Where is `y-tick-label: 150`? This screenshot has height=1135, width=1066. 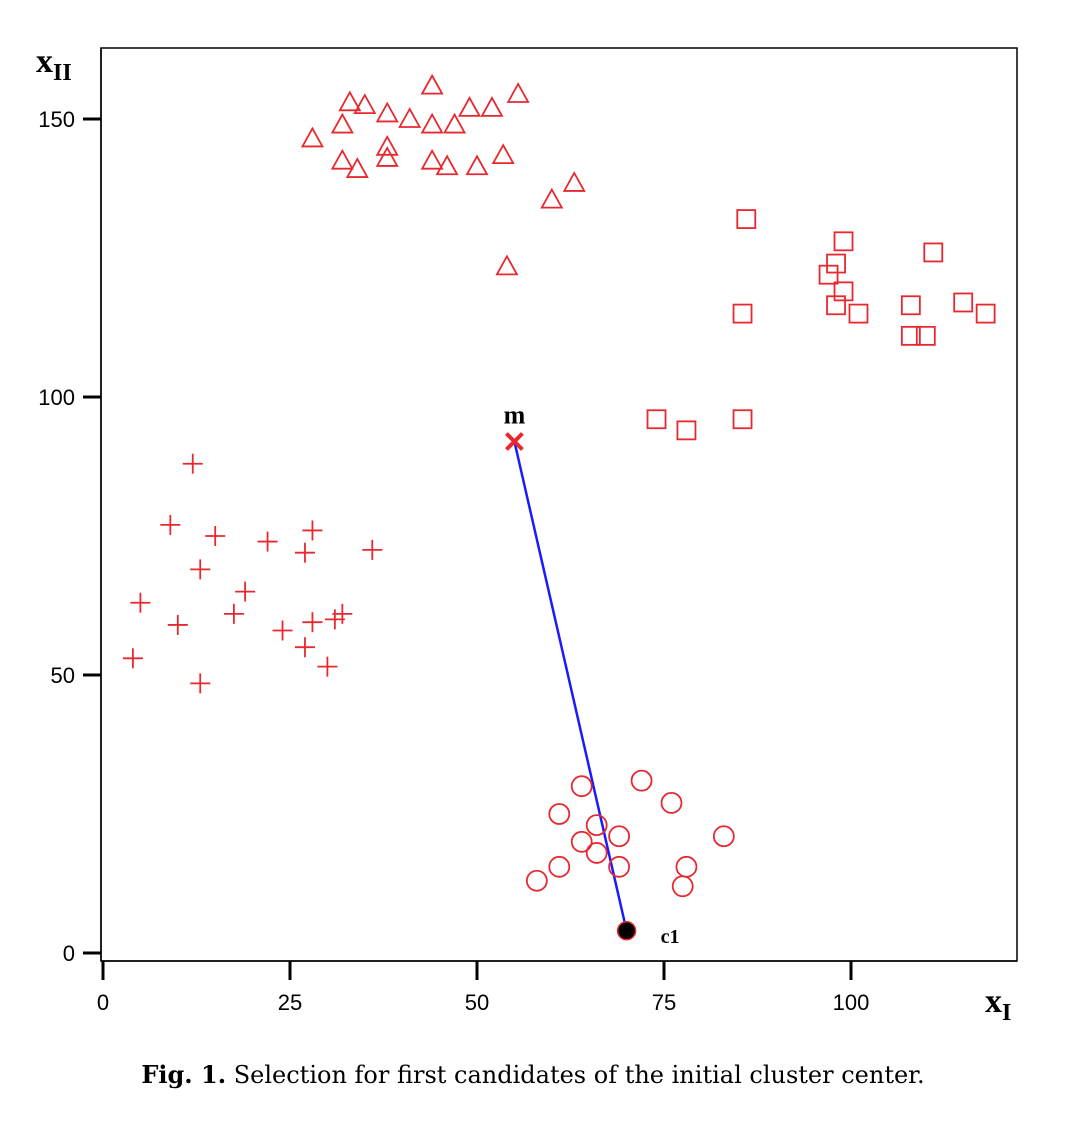 y-tick-label: 150 is located at coordinates (56, 119).